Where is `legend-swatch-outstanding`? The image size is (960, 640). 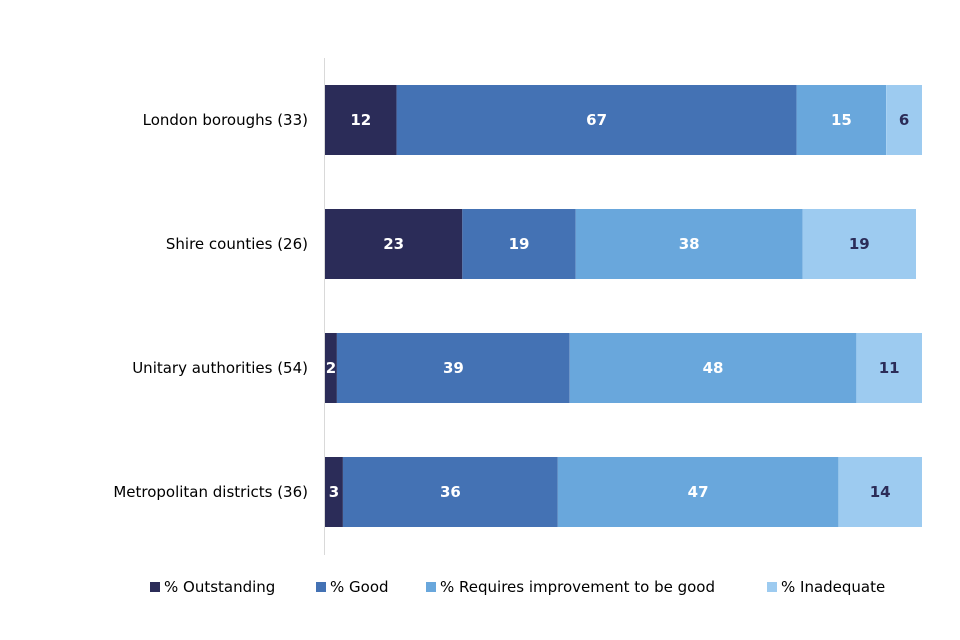
legend-swatch-outstanding is located at coordinates (155, 587).